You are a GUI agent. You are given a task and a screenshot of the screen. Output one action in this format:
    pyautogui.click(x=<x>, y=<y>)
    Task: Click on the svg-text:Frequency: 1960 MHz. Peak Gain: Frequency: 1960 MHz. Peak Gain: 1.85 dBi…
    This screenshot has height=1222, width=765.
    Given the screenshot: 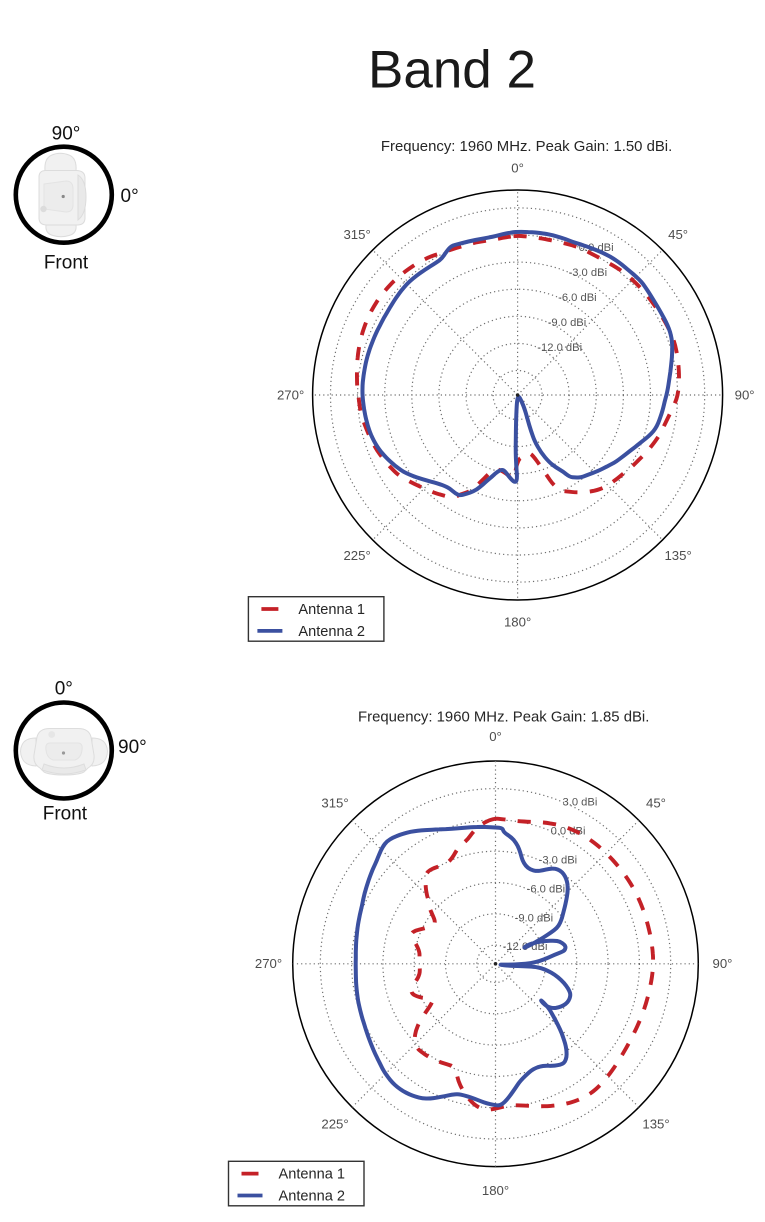 What is the action you would take?
    pyautogui.click(x=503, y=718)
    